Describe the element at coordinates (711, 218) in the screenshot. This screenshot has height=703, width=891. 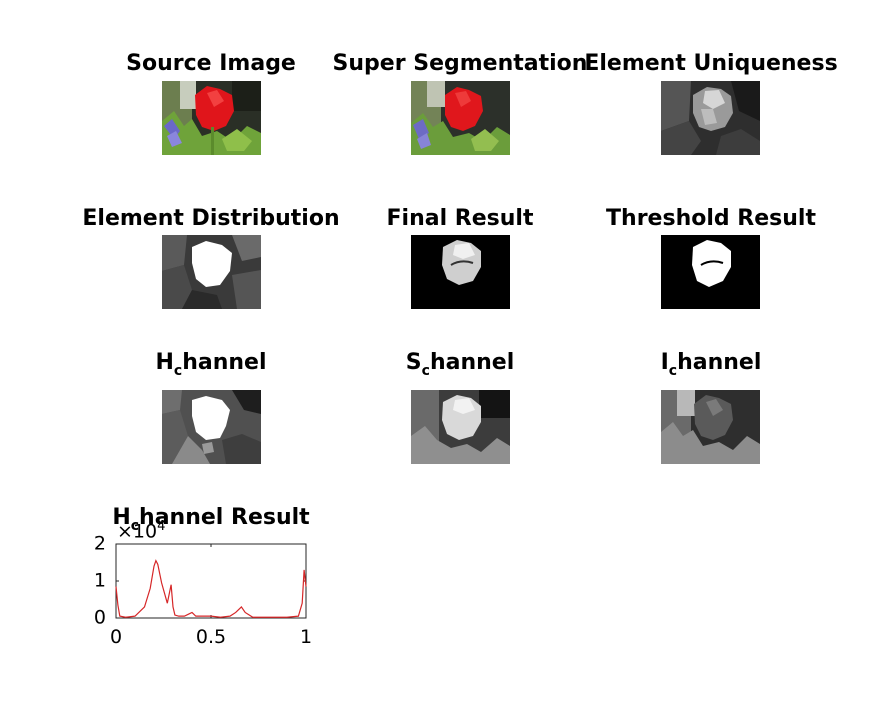
I see `panel-title-threshold-result: Threshold Result` at that location.